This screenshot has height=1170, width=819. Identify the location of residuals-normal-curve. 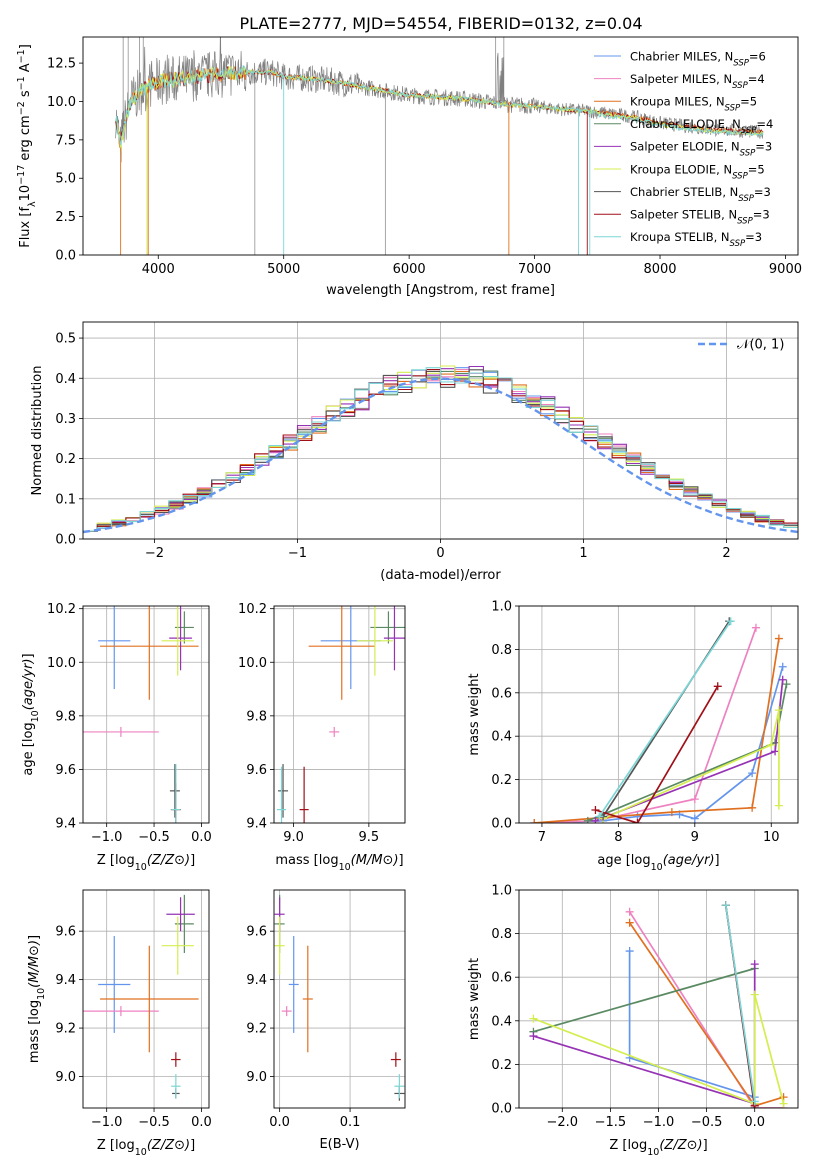
(440, 455).